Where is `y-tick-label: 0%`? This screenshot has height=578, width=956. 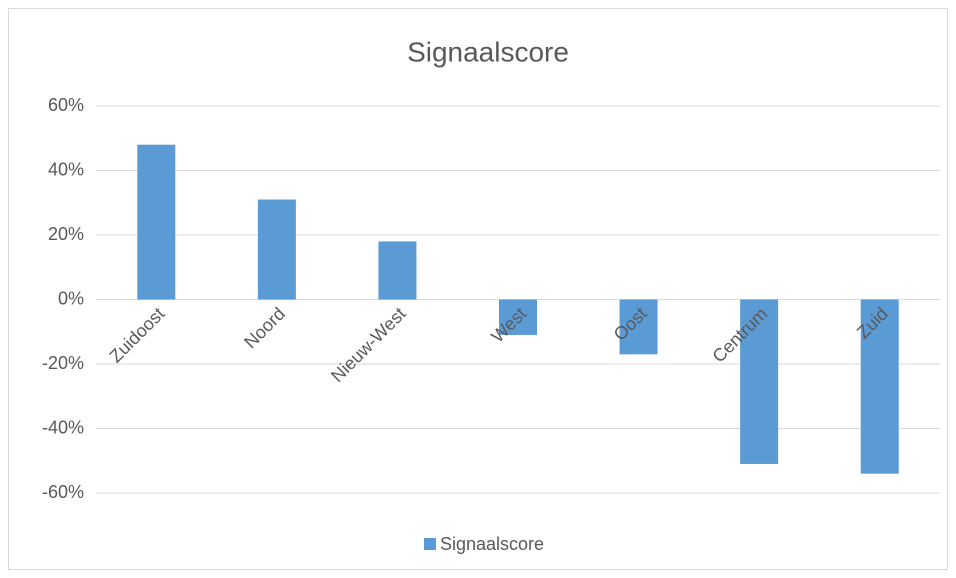 y-tick-label: 0% is located at coordinates (71, 298).